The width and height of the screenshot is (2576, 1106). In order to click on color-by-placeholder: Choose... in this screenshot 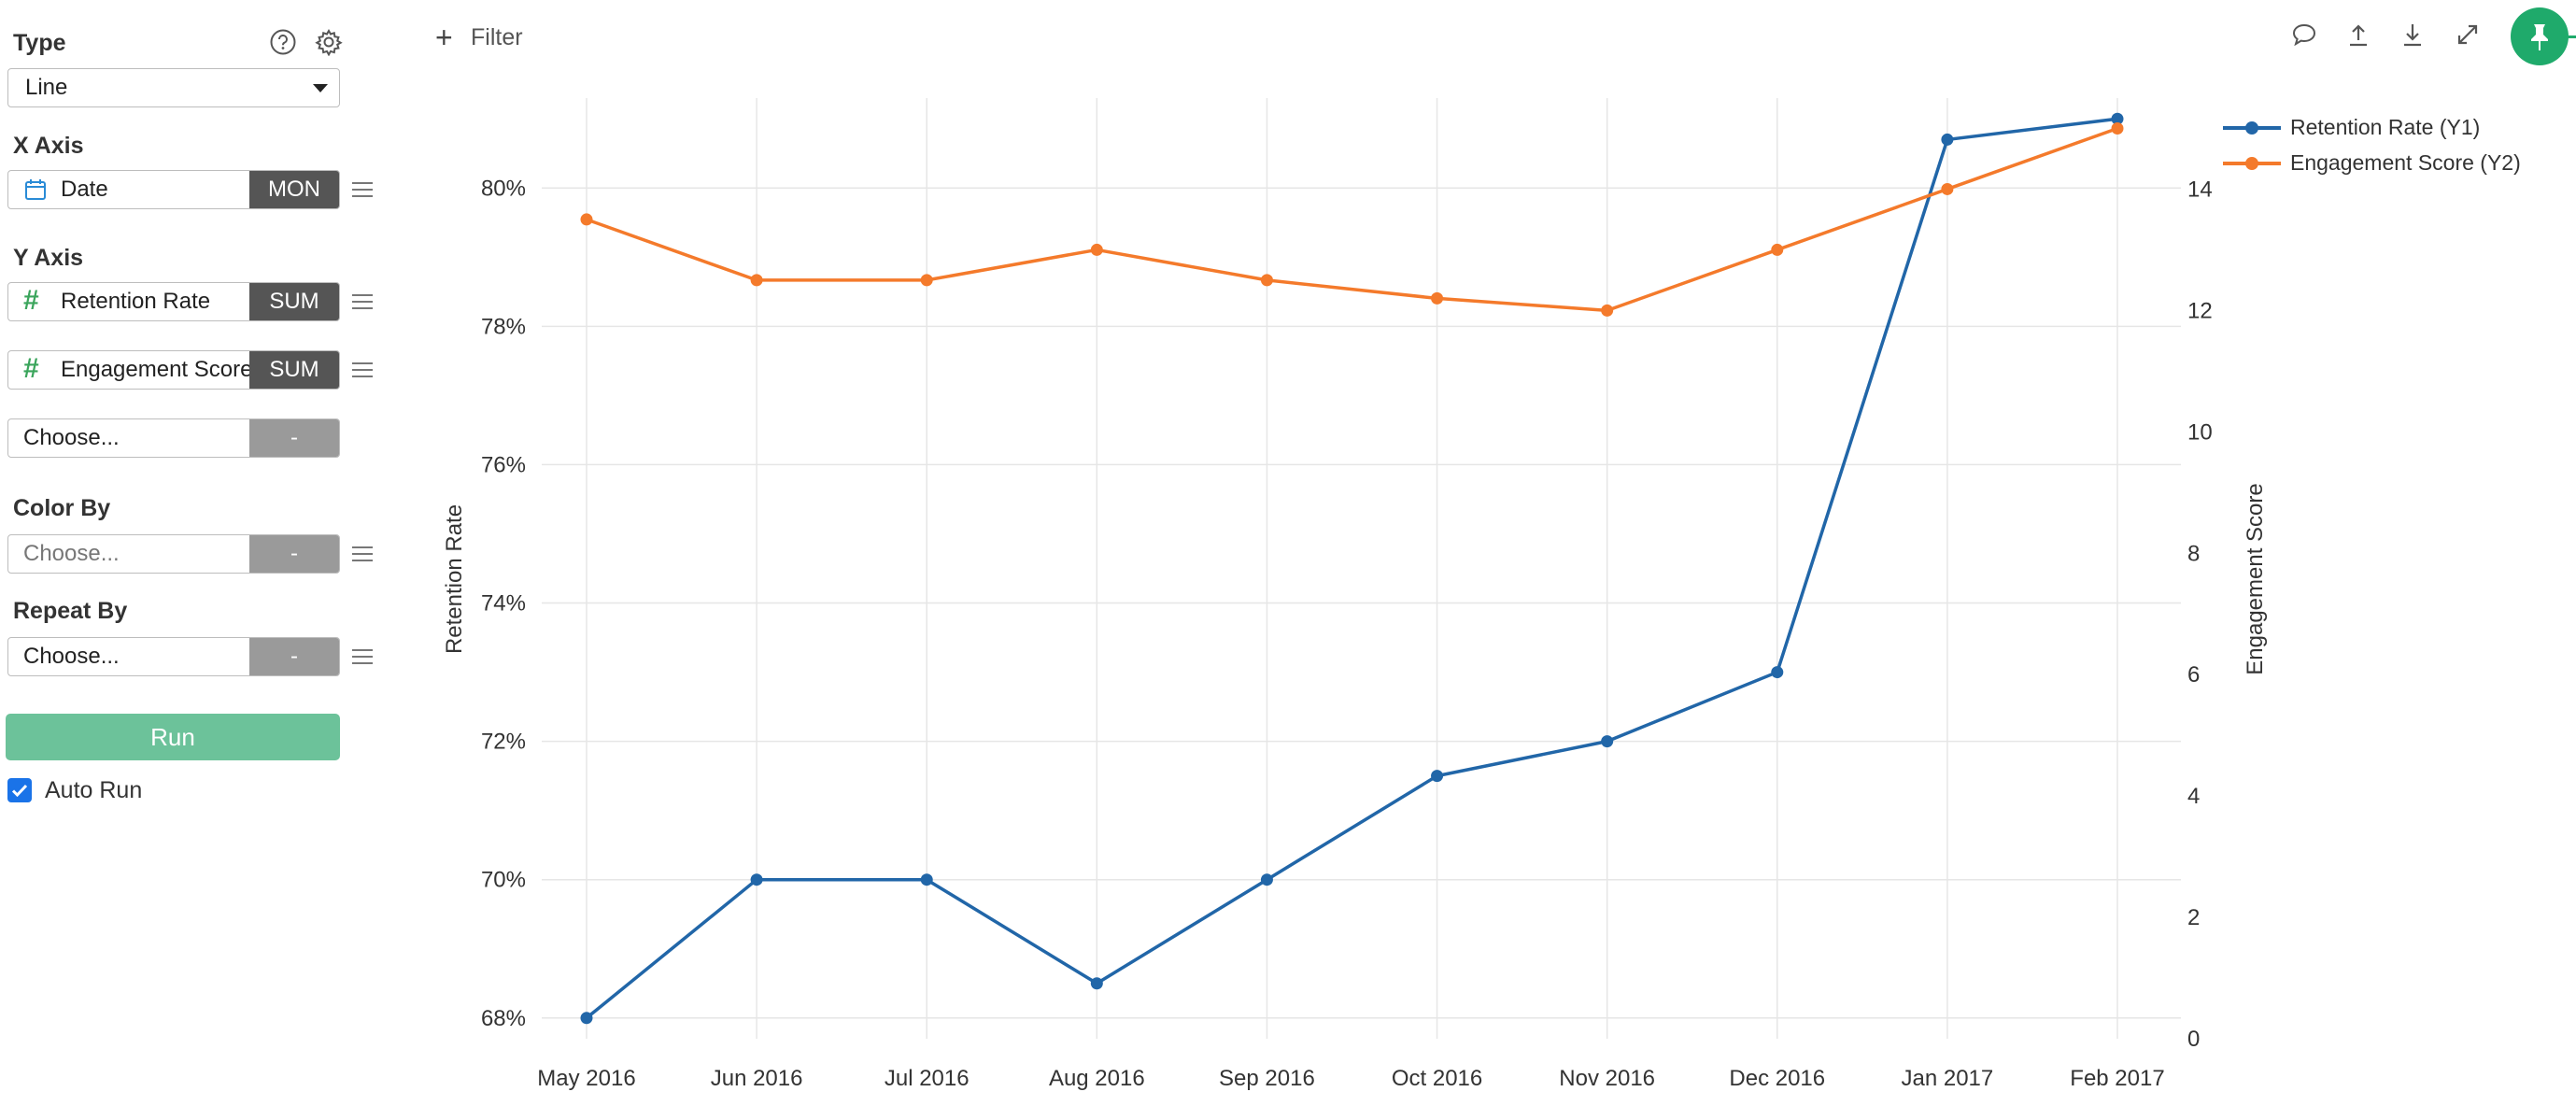, I will do `click(71, 553)`.